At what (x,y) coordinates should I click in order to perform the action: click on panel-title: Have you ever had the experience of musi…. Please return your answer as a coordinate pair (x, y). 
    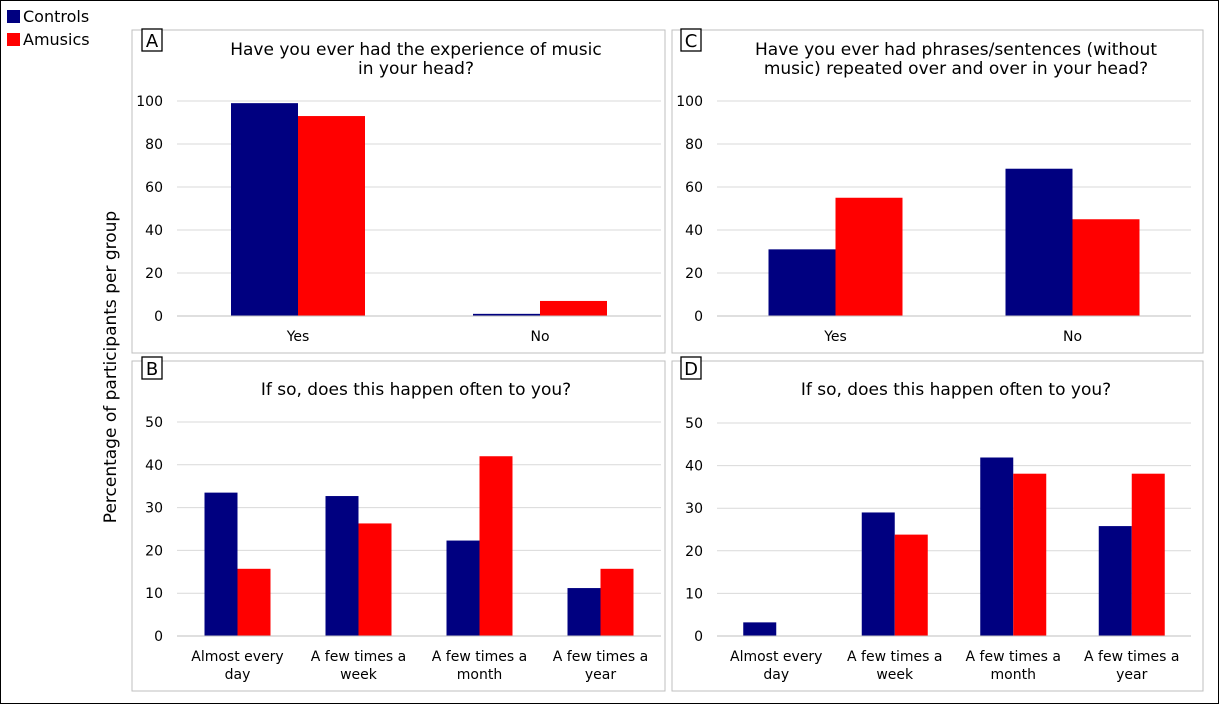
    Looking at the image, I should click on (416, 50).